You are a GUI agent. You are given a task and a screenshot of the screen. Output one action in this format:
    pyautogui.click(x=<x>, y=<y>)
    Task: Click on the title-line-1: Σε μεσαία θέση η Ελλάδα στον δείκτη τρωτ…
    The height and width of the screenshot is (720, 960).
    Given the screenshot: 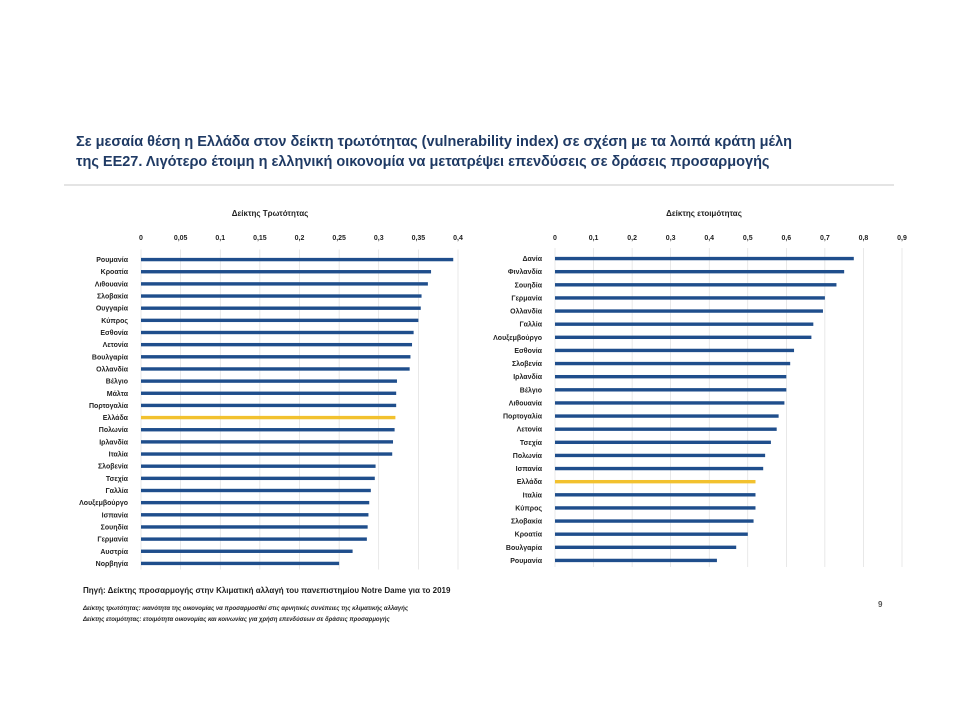 What is the action you would take?
    pyautogui.click(x=434, y=142)
    